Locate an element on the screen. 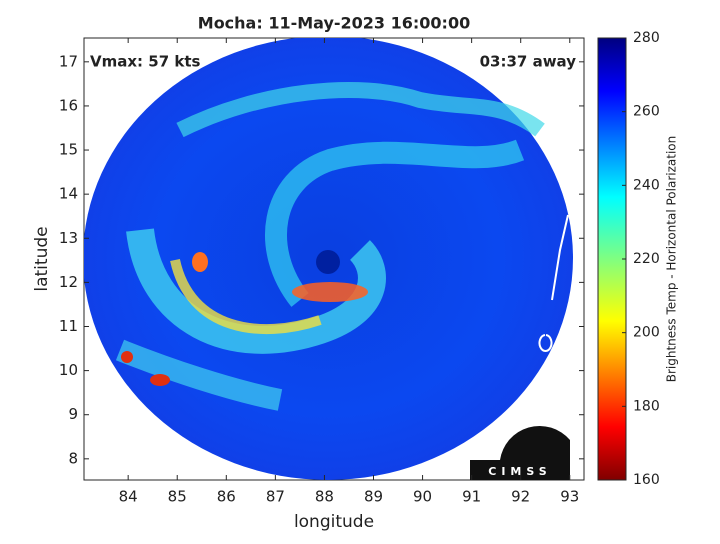 Image resolution: width=720 pixels, height=544 pixels. colorbar is located at coordinates (612, 259).